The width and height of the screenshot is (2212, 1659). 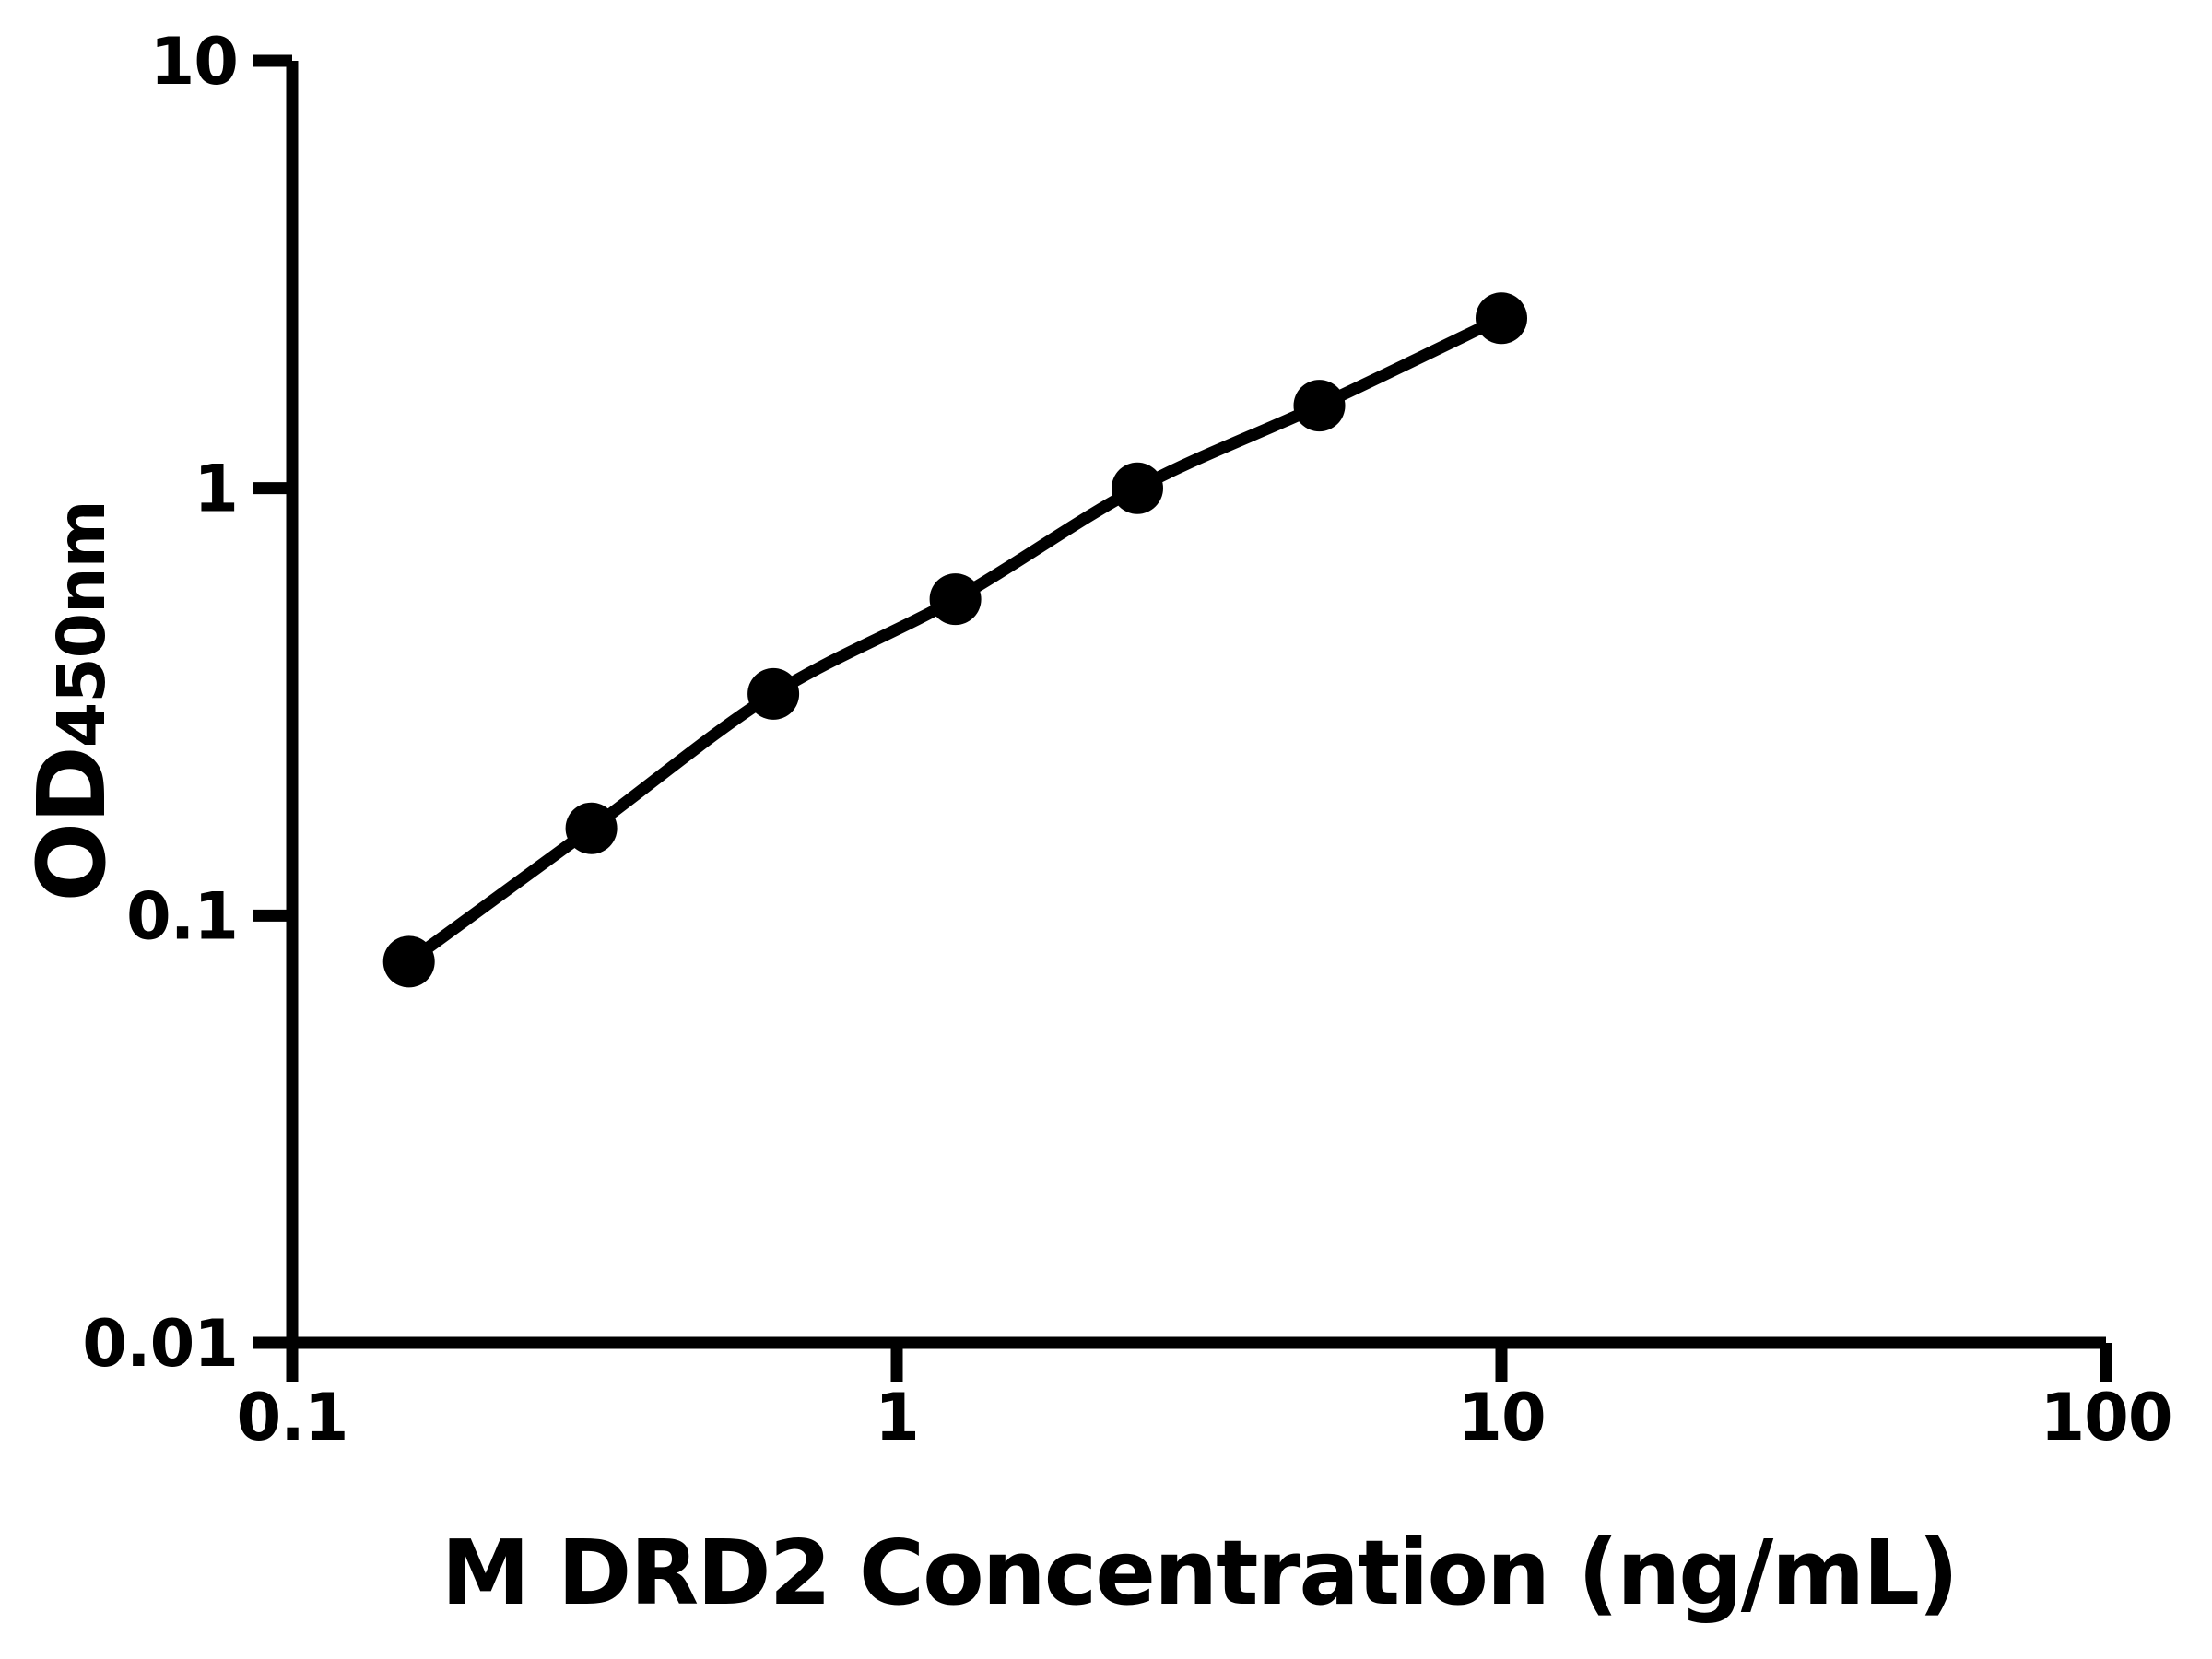 What do you see at coordinates (216, 489) in the screenshot?
I see `y-tick-label: 1` at bounding box center [216, 489].